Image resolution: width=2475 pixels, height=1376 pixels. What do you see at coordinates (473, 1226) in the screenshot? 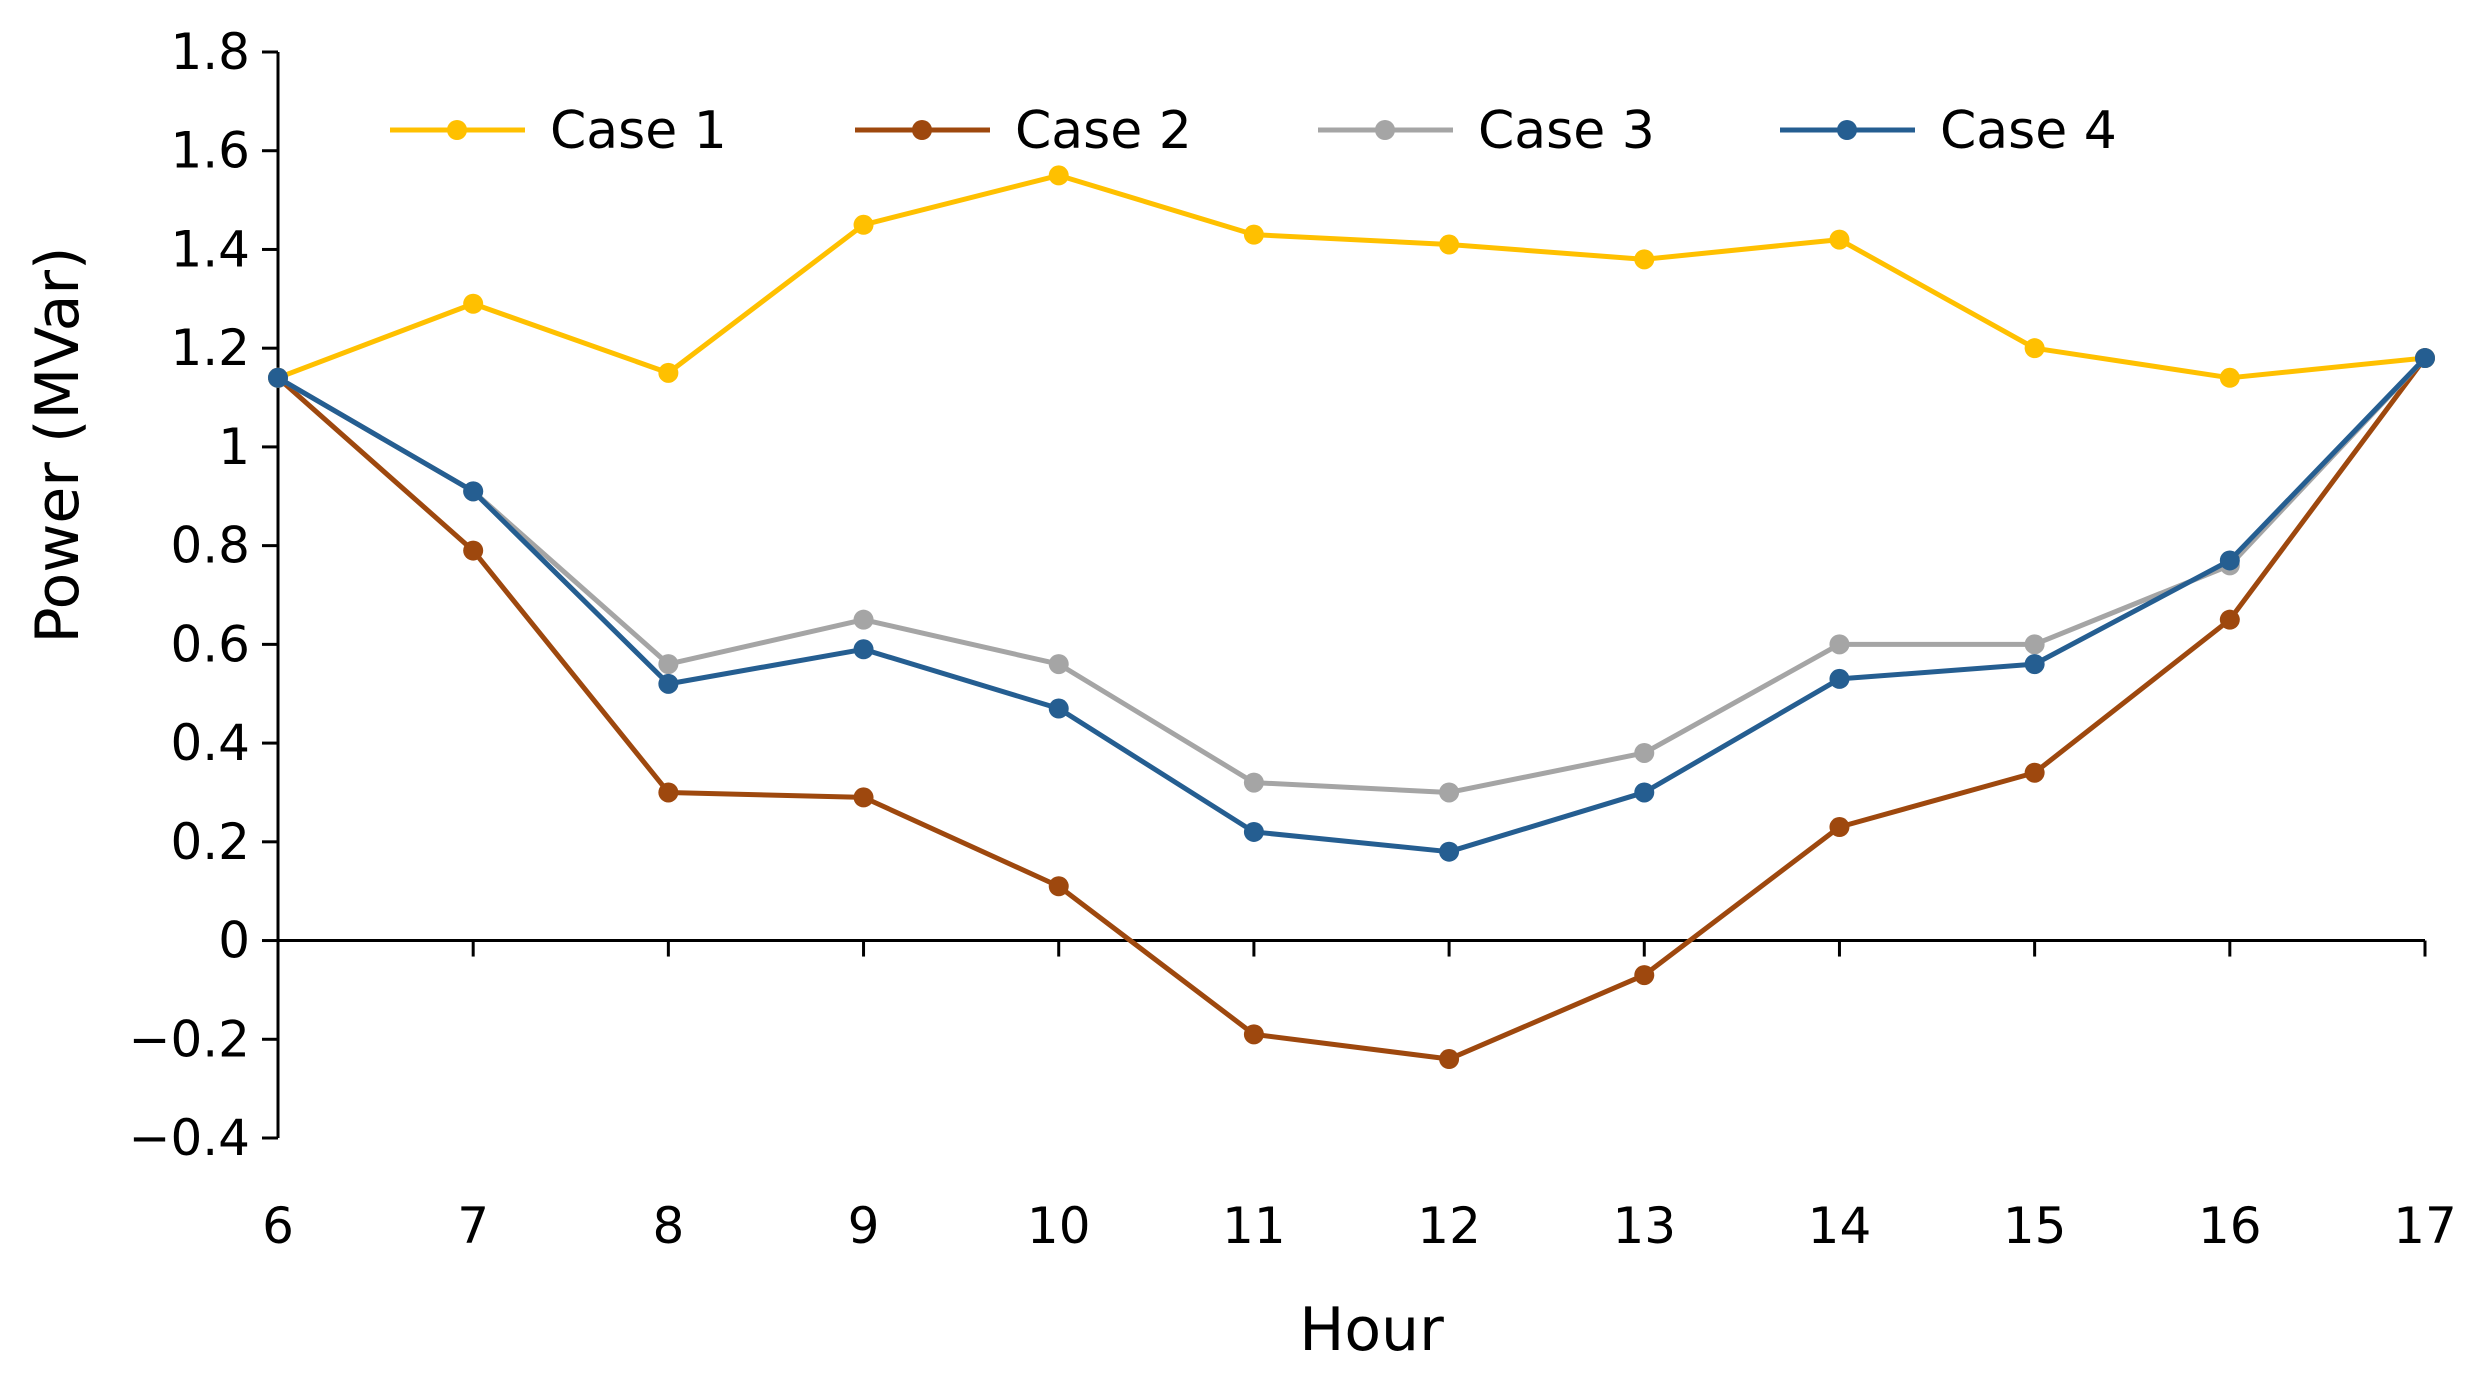
I see `x-tick-label: 7` at bounding box center [473, 1226].